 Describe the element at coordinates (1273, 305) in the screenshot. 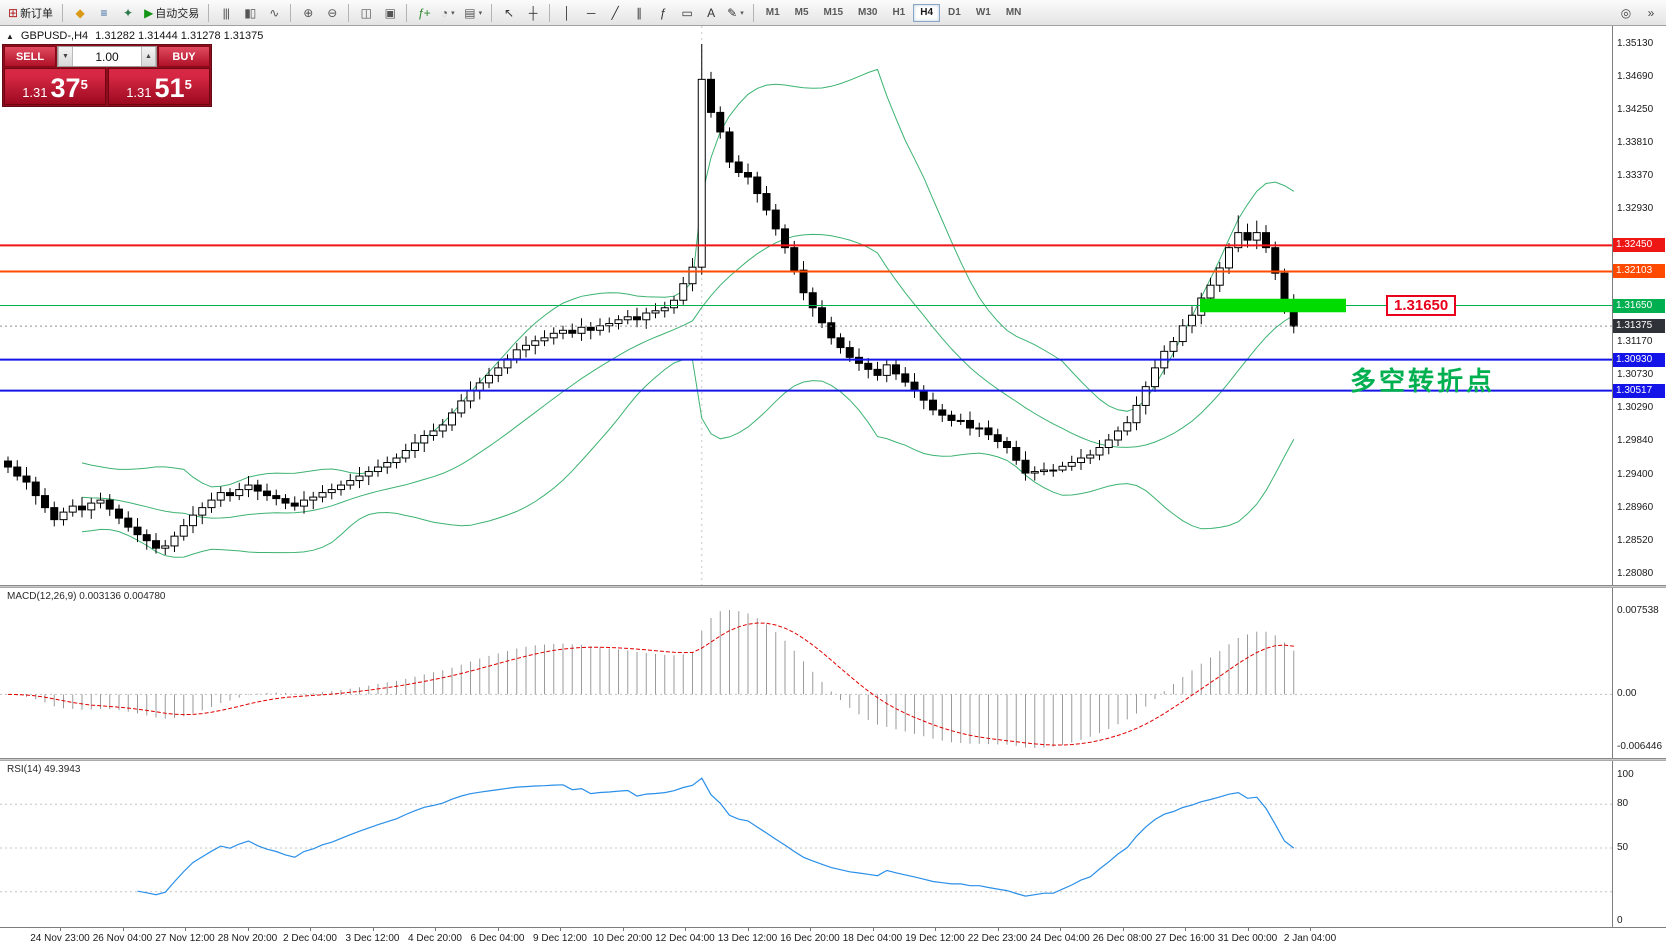

I see `support-zone-rectangle` at that location.